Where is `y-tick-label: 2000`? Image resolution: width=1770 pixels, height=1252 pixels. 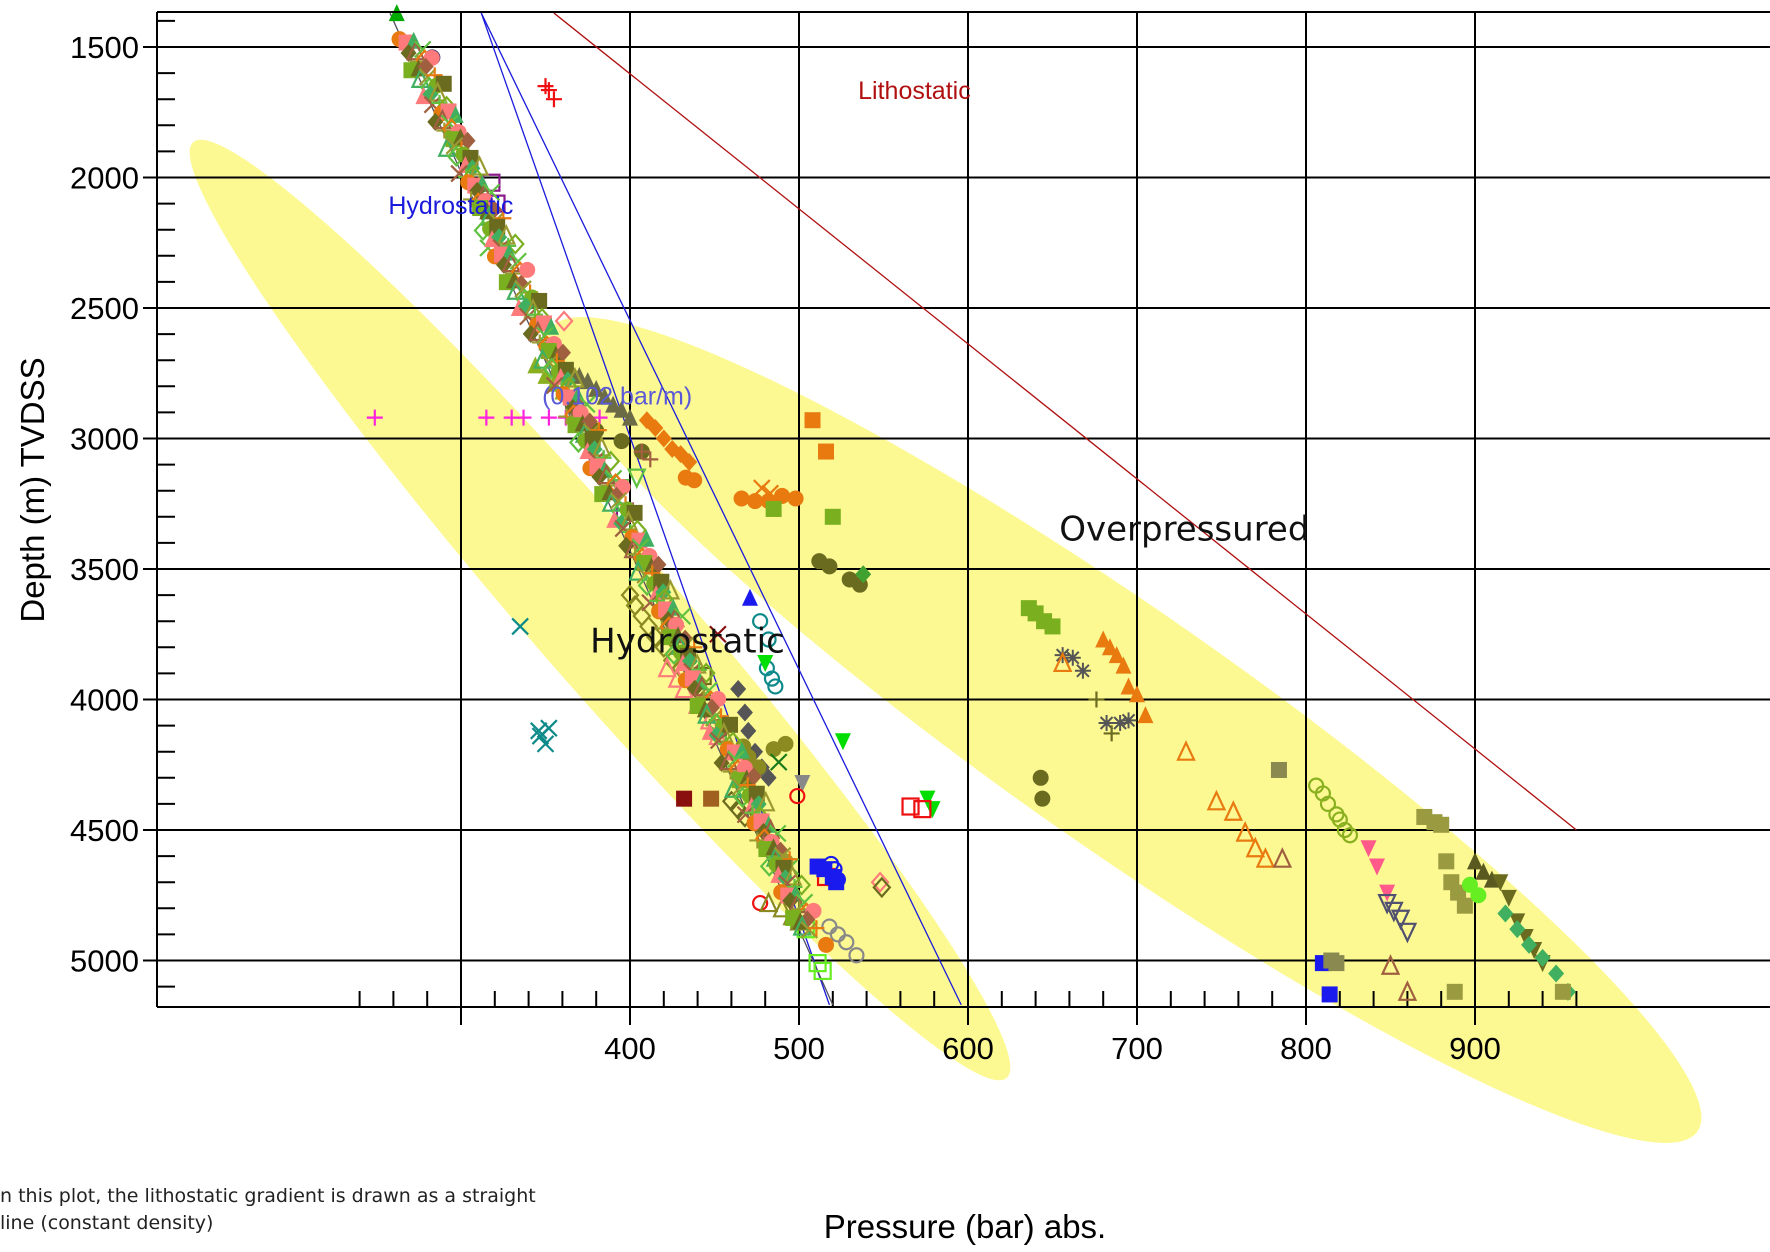 y-tick-label: 2000 is located at coordinates (104, 178).